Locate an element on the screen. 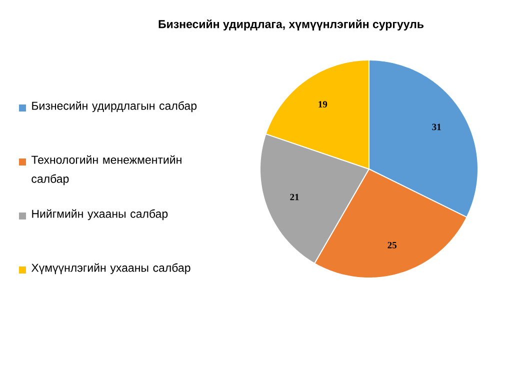 The height and width of the screenshot is (384, 528). data-label: 31 is located at coordinates (436, 127).